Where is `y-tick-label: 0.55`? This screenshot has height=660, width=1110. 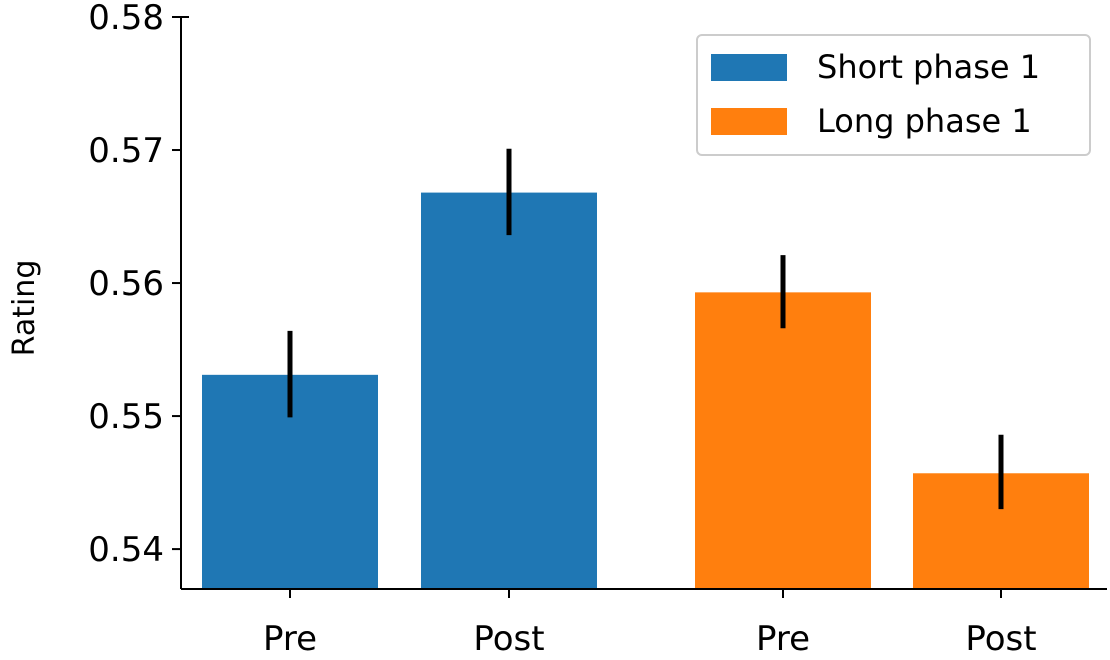
y-tick-label: 0.55 is located at coordinates (126, 417).